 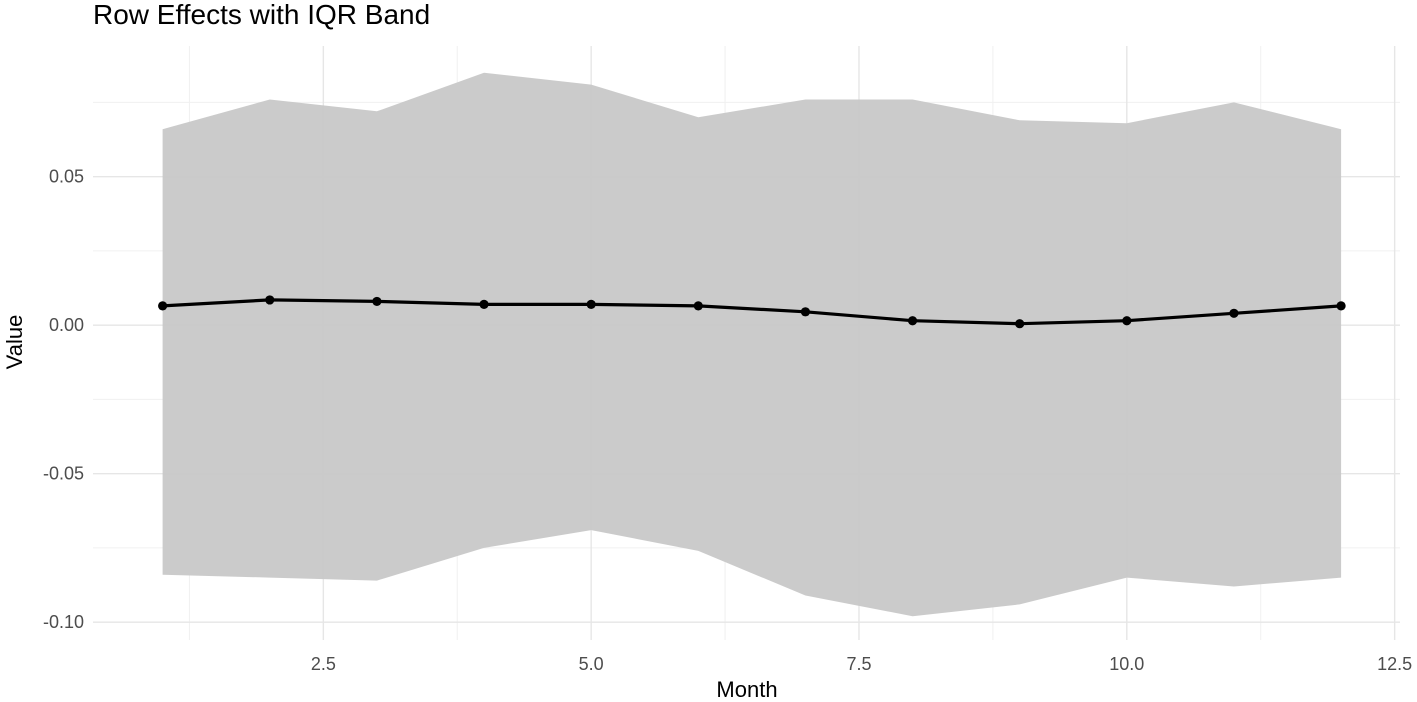 I want to click on x-tick-label: 10.0, so click(x=1126, y=664).